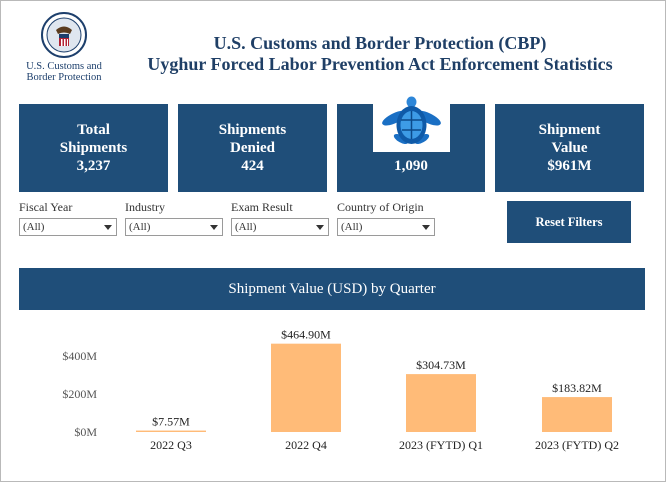  I want to click on kpi-value: 1,090, so click(411, 166).